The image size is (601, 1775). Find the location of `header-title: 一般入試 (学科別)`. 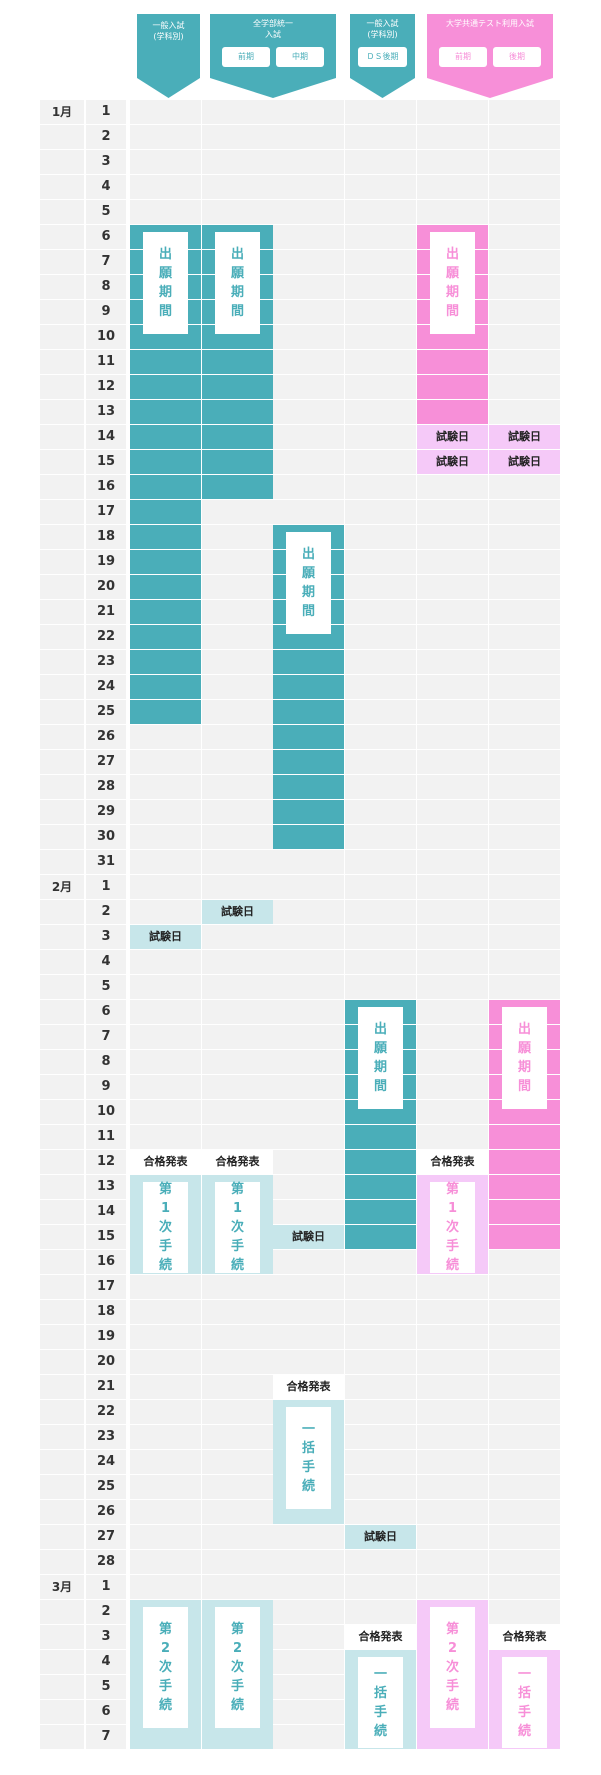

header-title: 一般入試 (学科別) is located at coordinates (382, 29).